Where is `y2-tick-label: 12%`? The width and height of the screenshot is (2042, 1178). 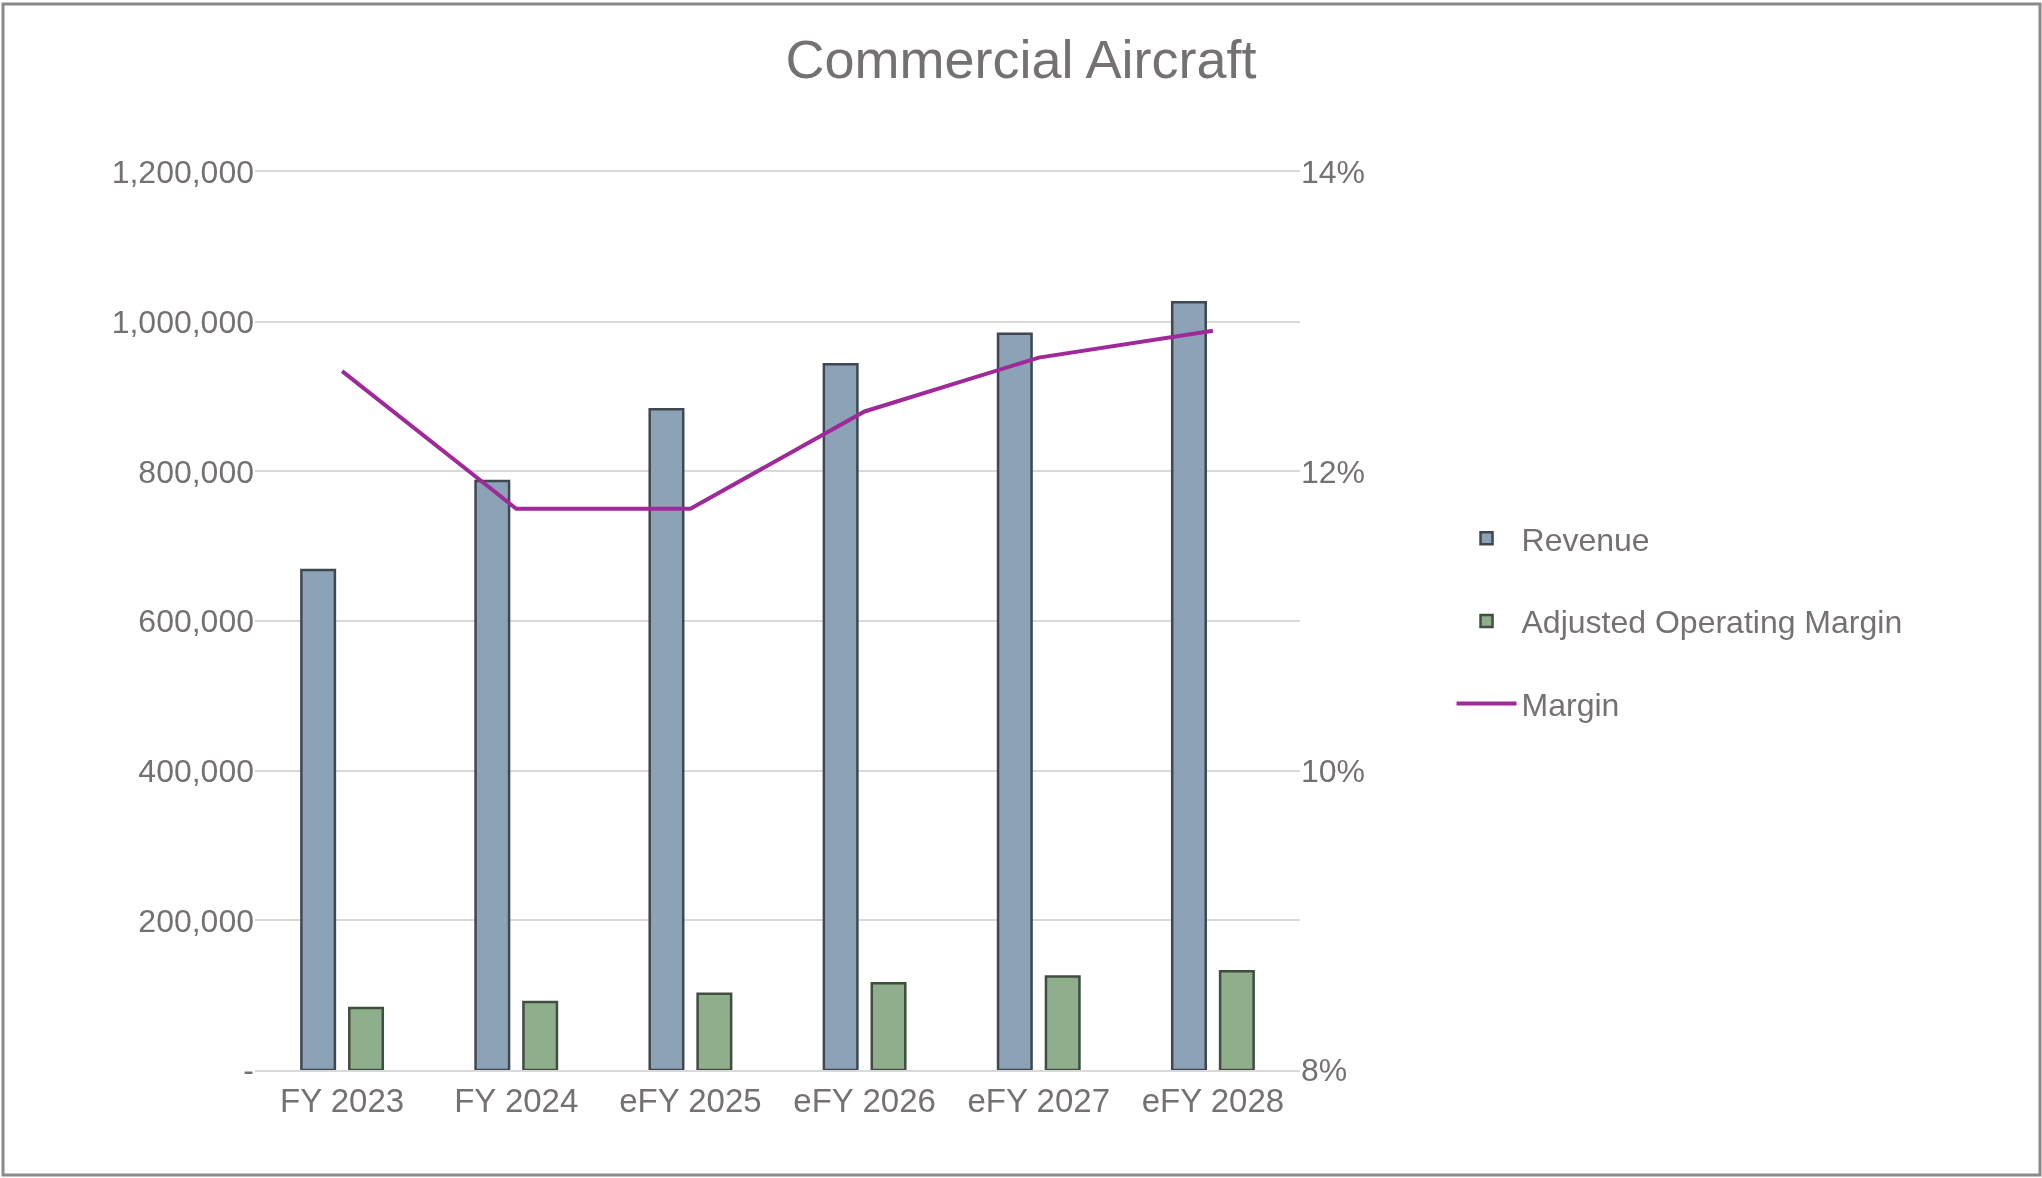
y2-tick-label: 12% is located at coordinates (1333, 471).